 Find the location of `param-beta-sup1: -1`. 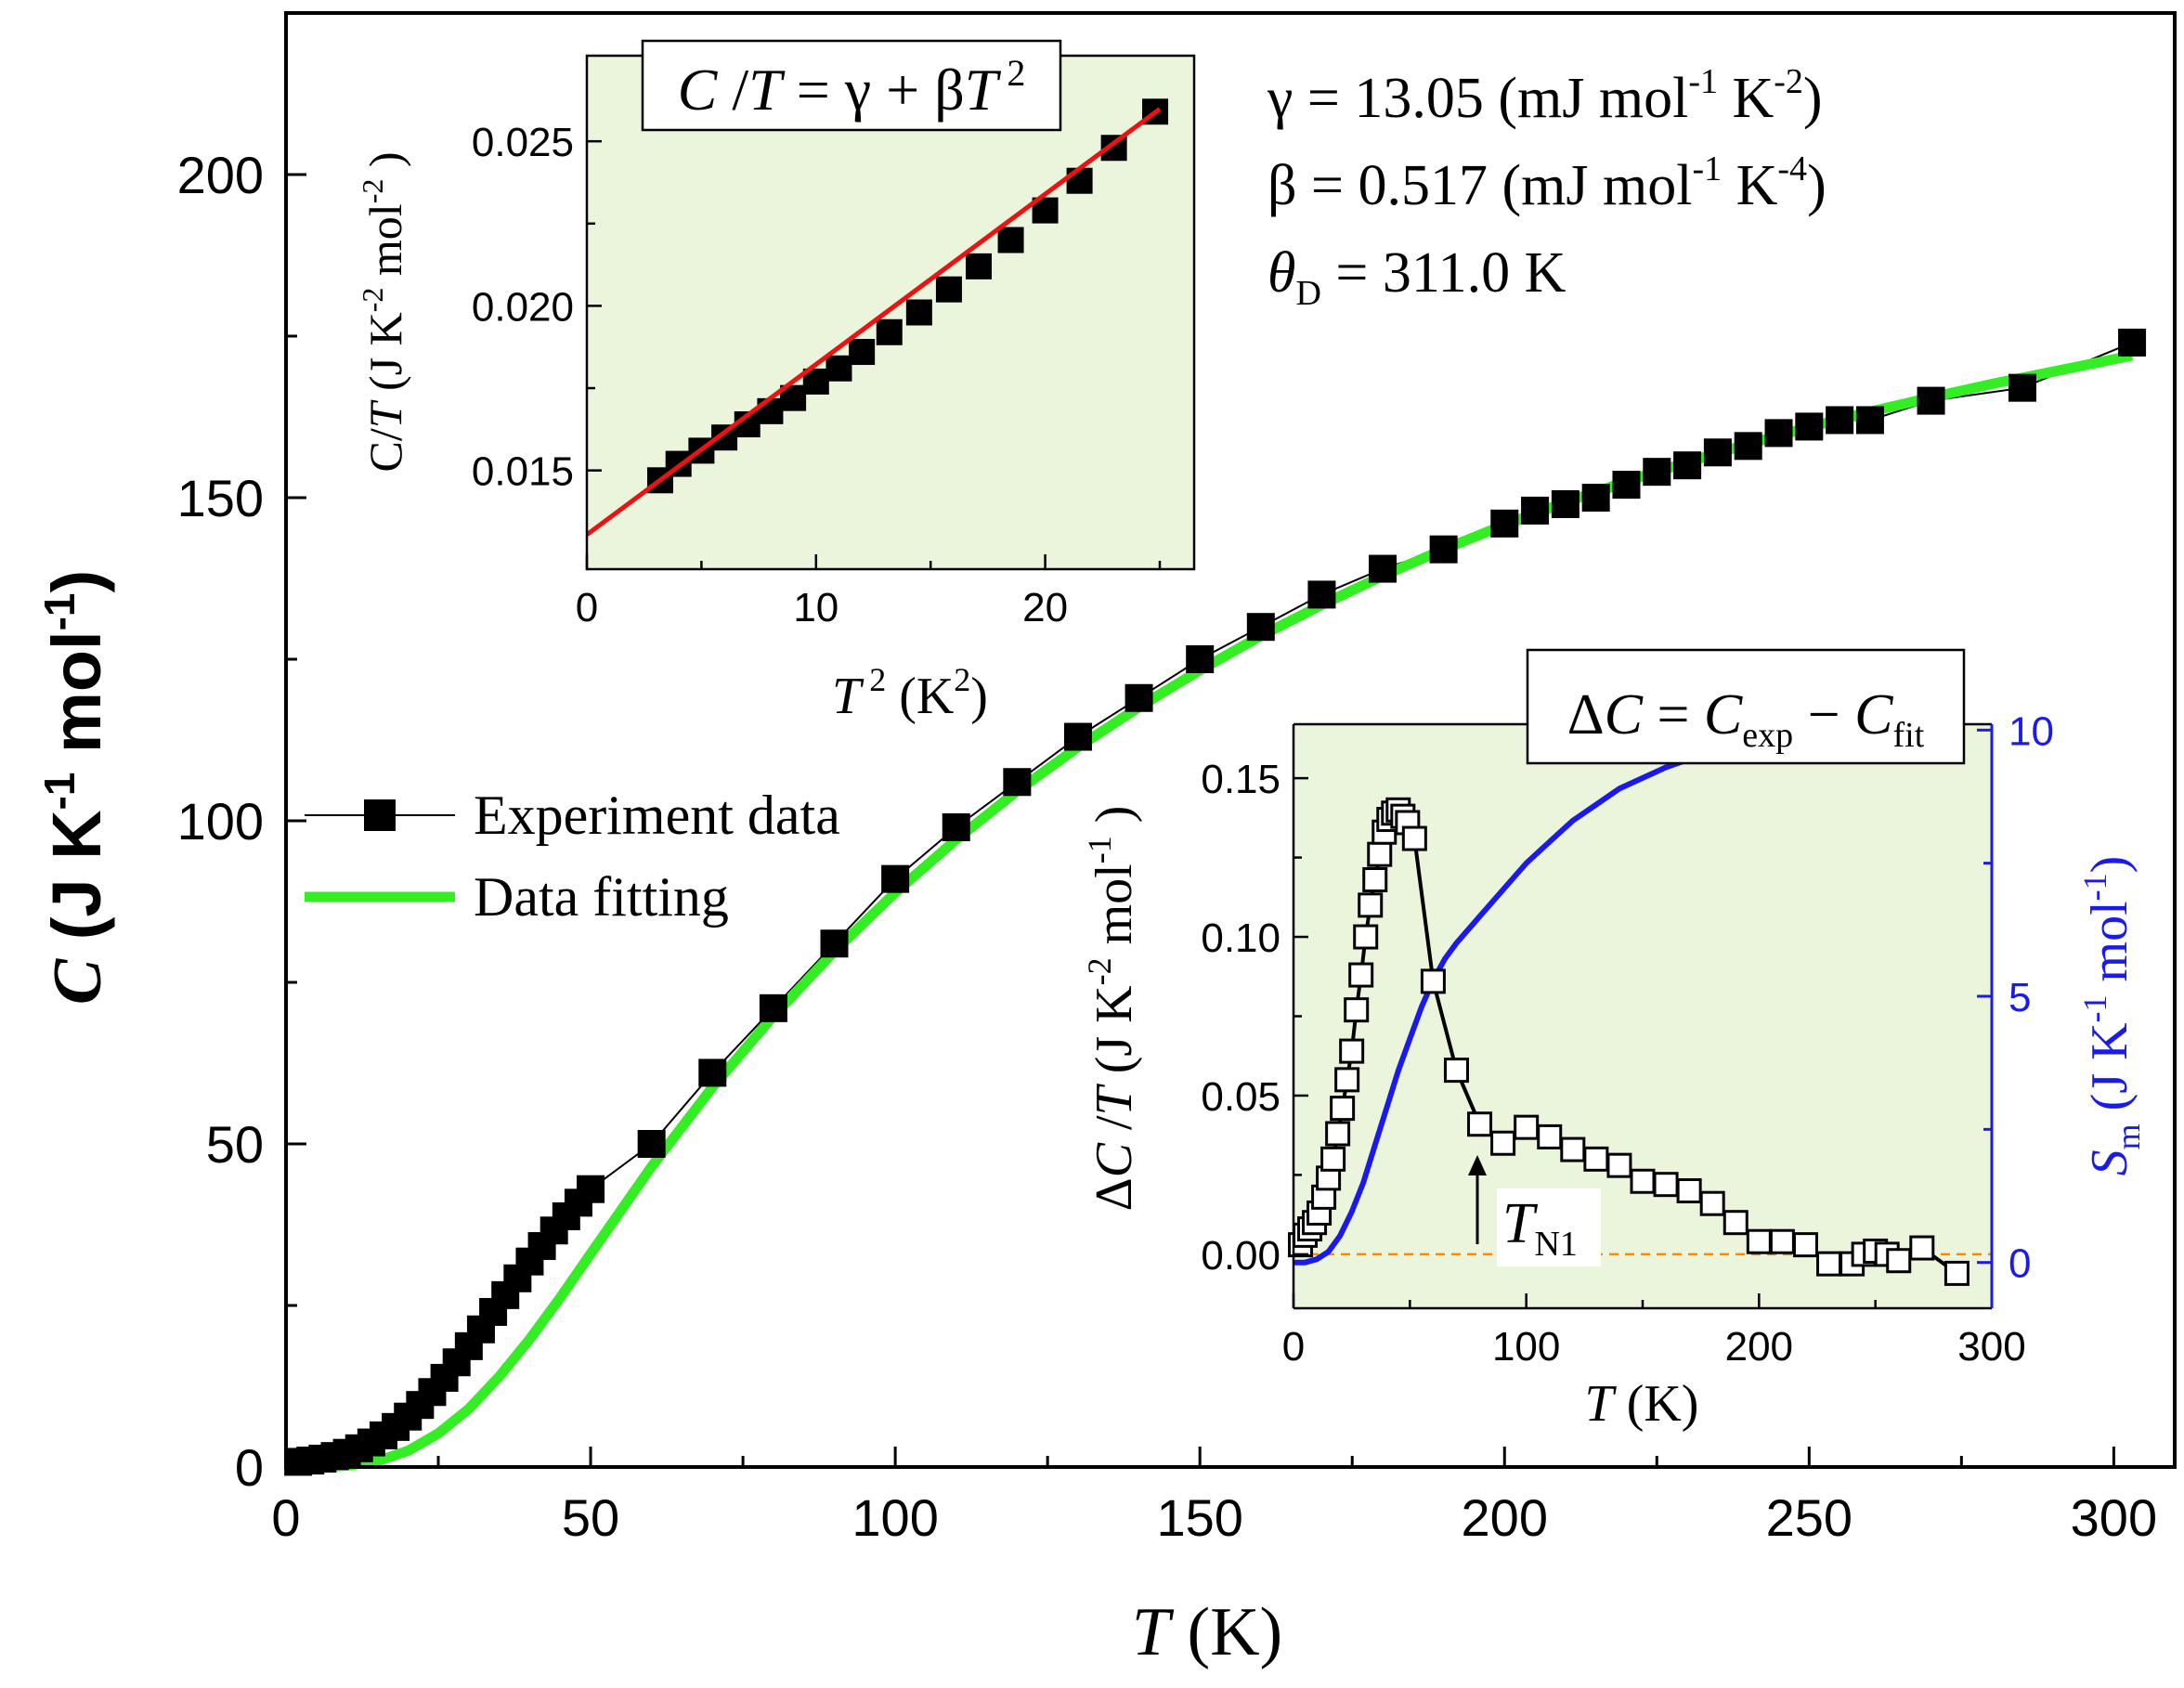

param-beta-sup1: -1 is located at coordinates (1707, 168).